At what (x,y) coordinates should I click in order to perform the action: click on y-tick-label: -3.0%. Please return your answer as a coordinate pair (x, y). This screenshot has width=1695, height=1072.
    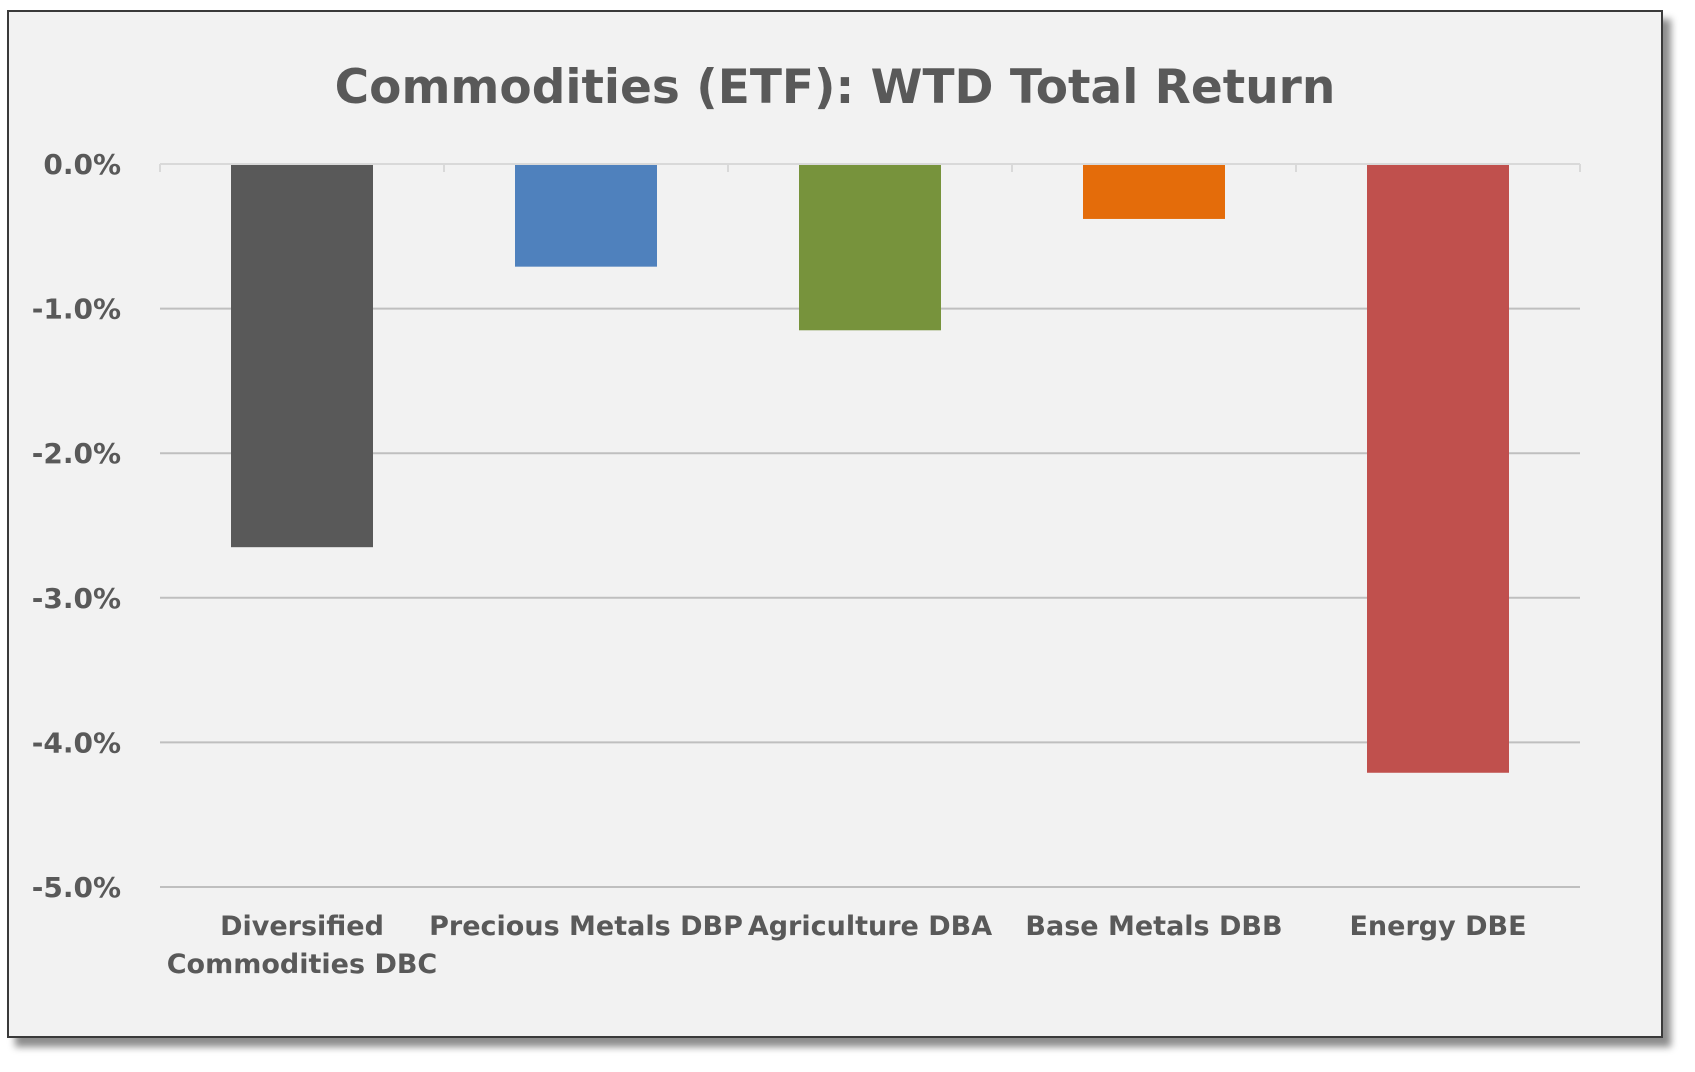
    Looking at the image, I should click on (76, 598).